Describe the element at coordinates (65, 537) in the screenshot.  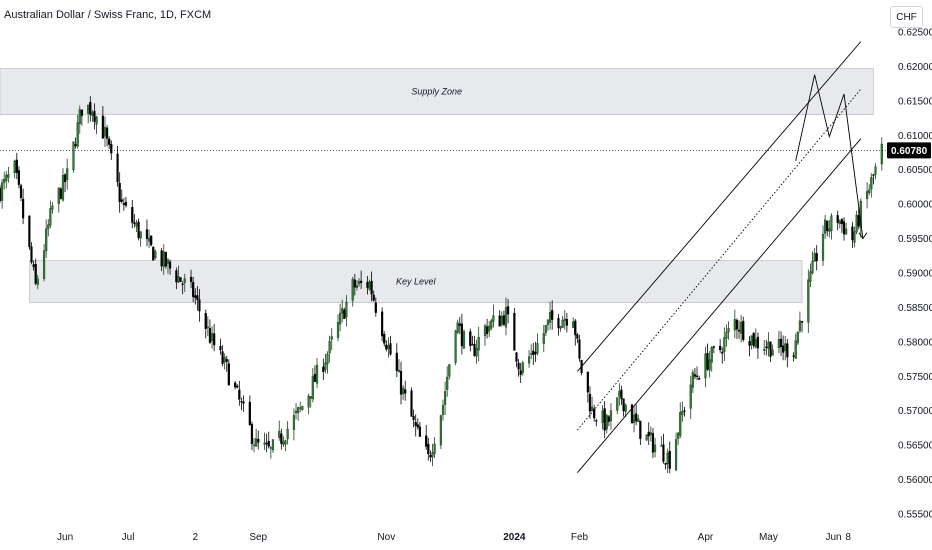
I see `x-tick-label: Jun` at that location.